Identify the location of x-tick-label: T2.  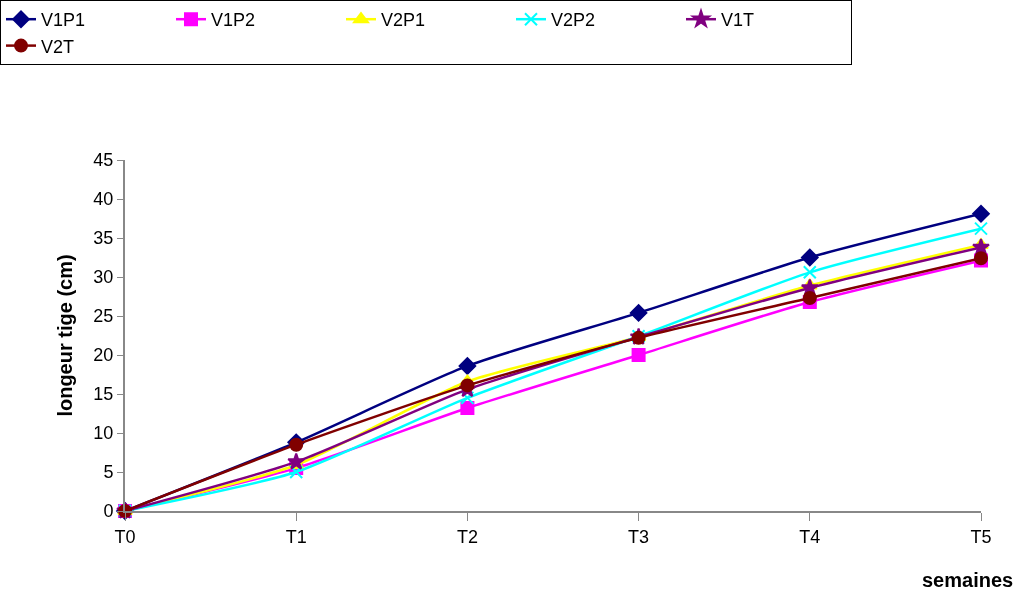
(467, 536).